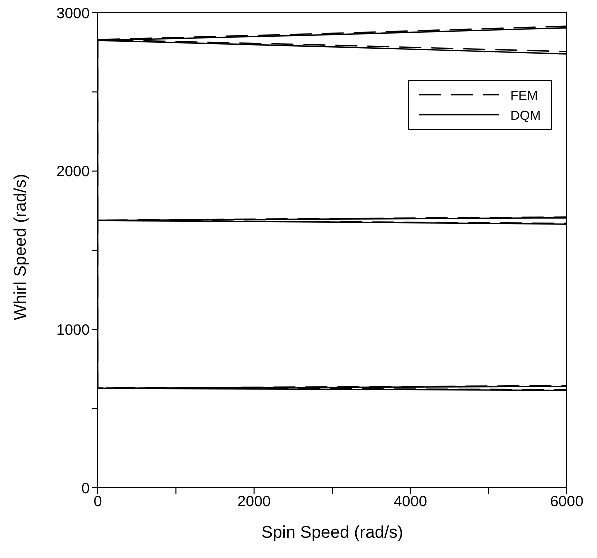 The image size is (597, 558). I want to click on text: FEM, so click(524, 95).